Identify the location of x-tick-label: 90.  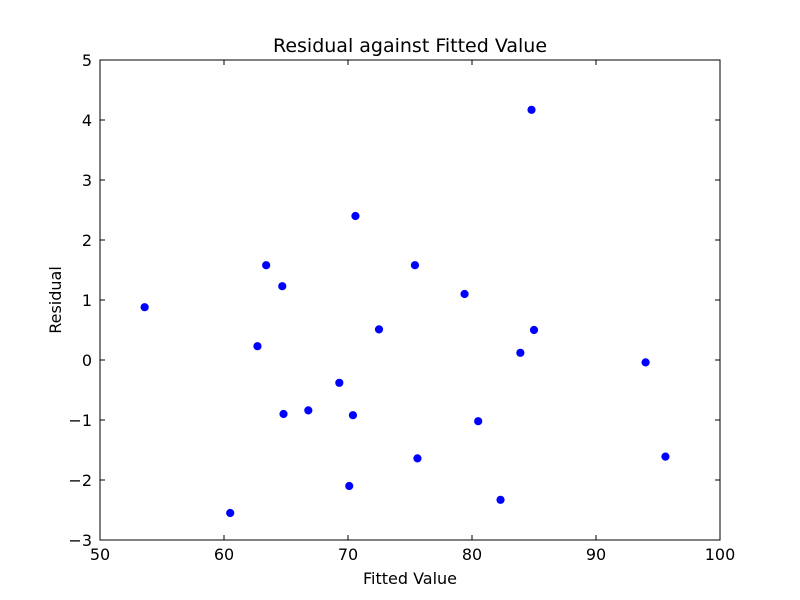
(596, 554).